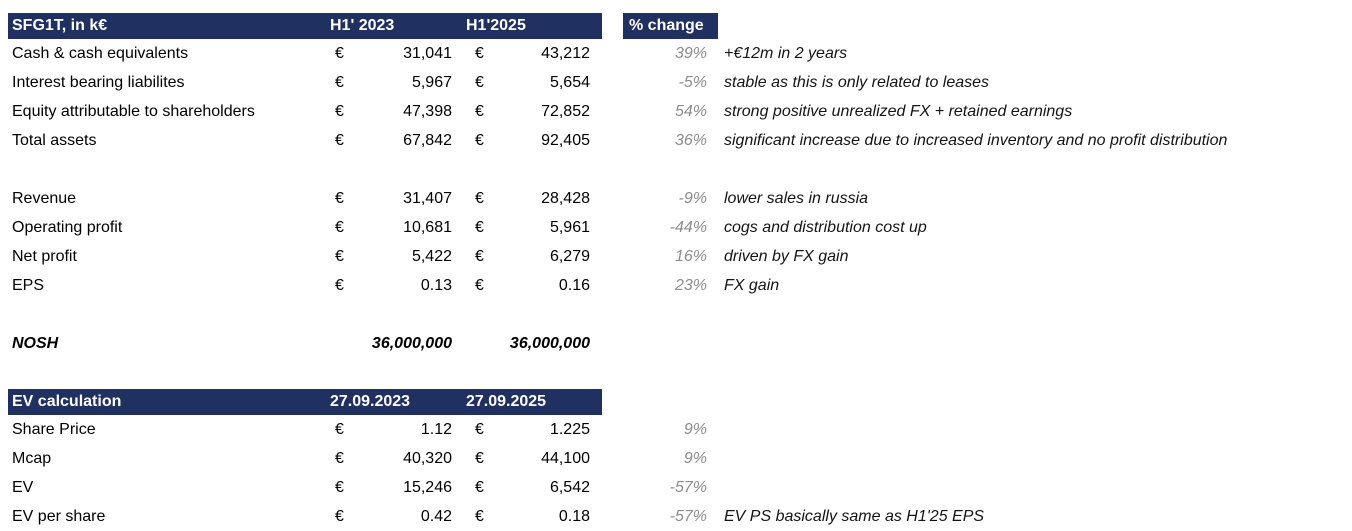  I want to click on value-cell-period2: €6,542, so click(530, 487).